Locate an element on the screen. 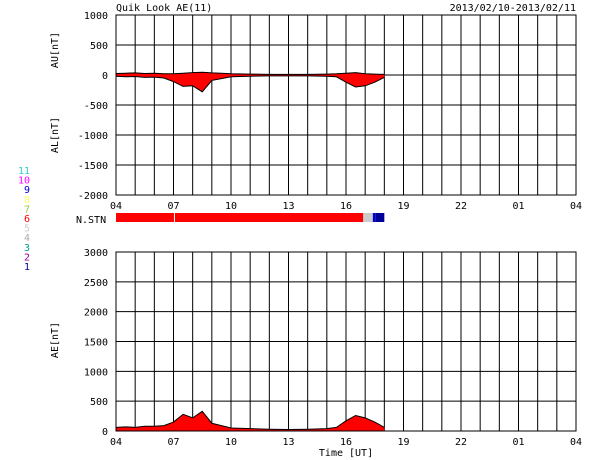 This screenshot has width=590, height=460. date-range: 2013/02/10-2013/02/11 is located at coordinates (513, 8).